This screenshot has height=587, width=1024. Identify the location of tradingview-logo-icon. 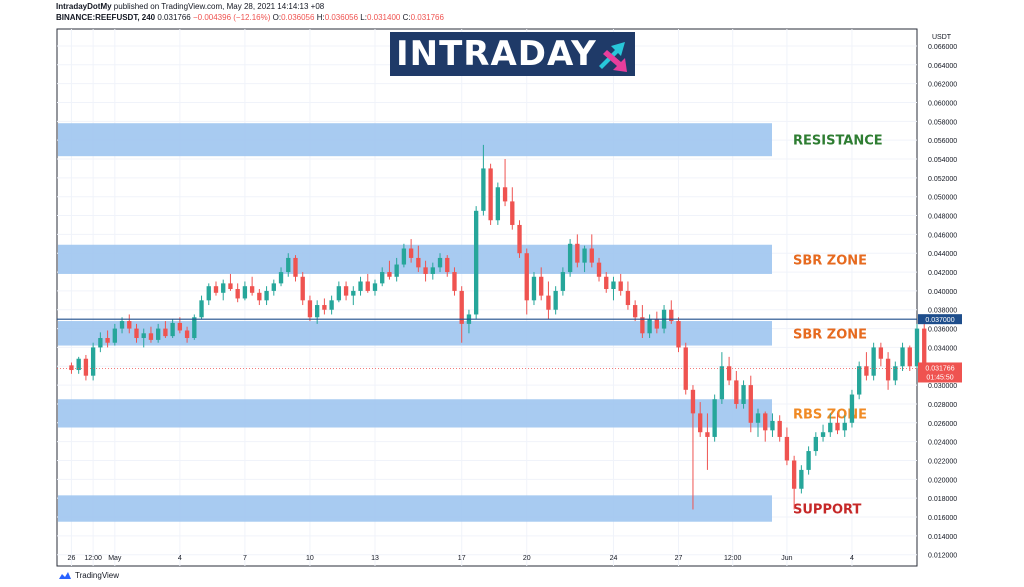
(65, 575).